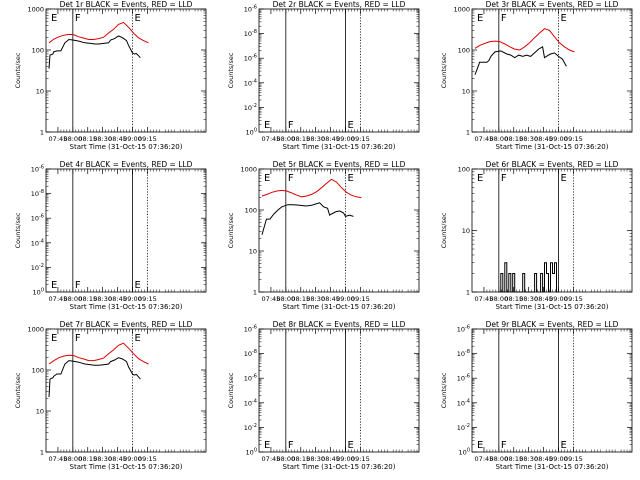 The height and width of the screenshot is (480, 640). What do you see at coordinates (339, 324) in the screenshot?
I see `panel-title: Det 8r BLACK = Events, RED = LLD` at bounding box center [339, 324].